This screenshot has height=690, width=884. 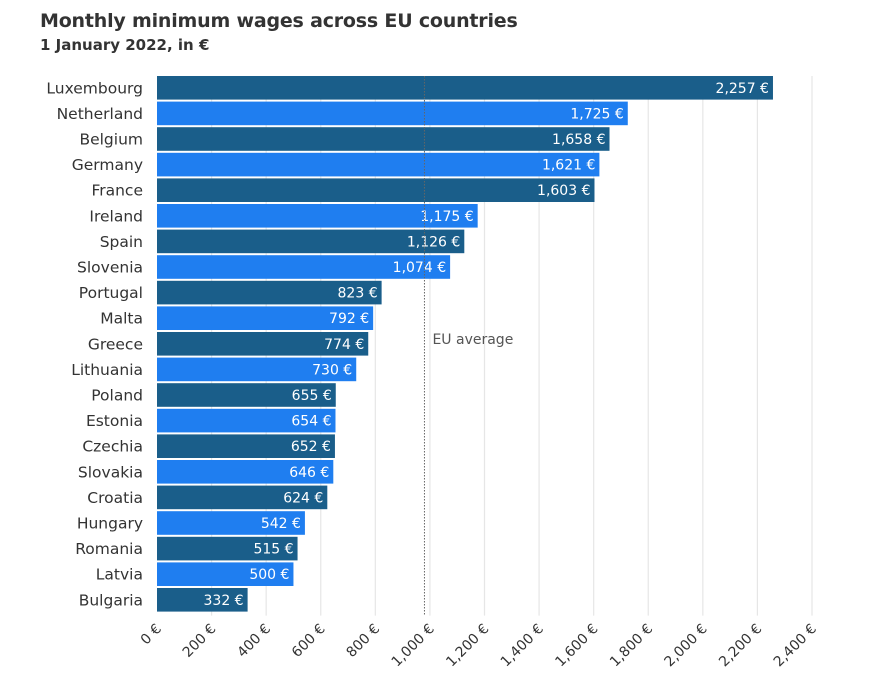 I want to click on data-label: 1,658 €, so click(x=578, y=140).